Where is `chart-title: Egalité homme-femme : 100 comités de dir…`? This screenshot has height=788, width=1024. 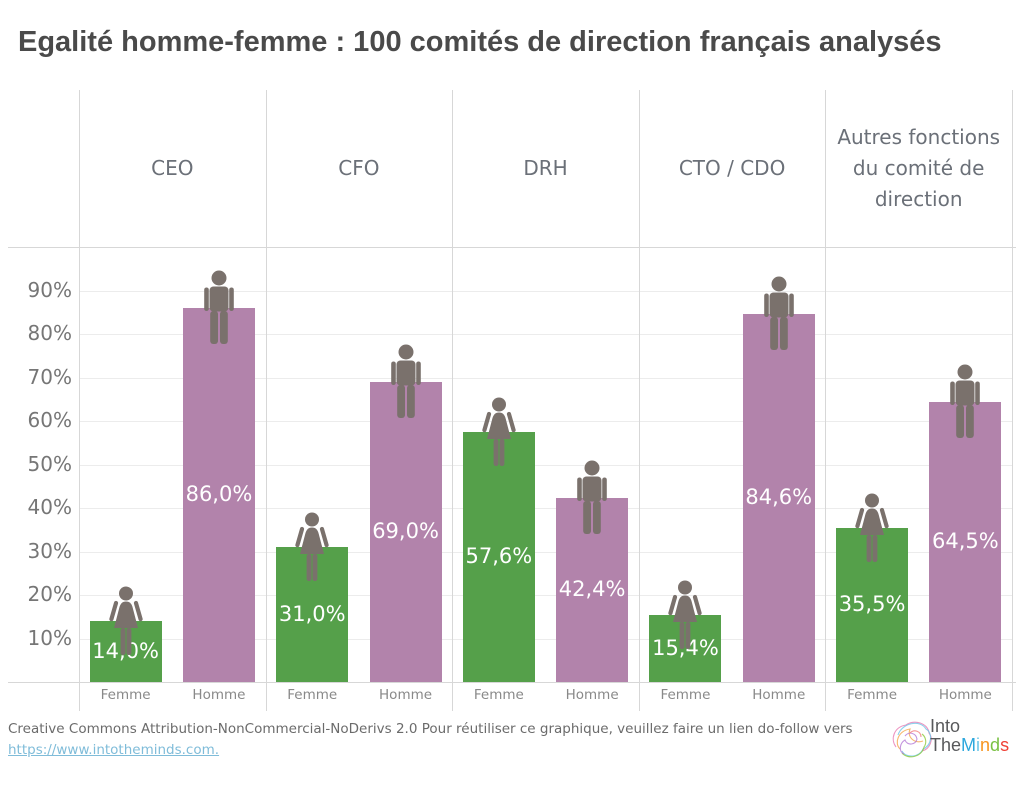
chart-title: Egalité homme-femme : 100 comités de dir… is located at coordinates (480, 42).